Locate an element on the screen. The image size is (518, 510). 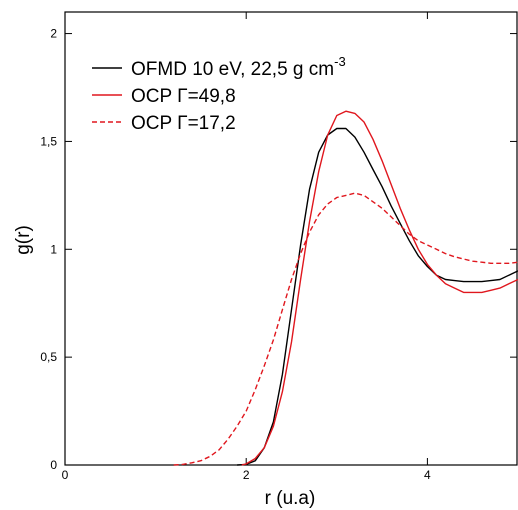
x-axis-label: r (u.a) is located at coordinates (290, 498).